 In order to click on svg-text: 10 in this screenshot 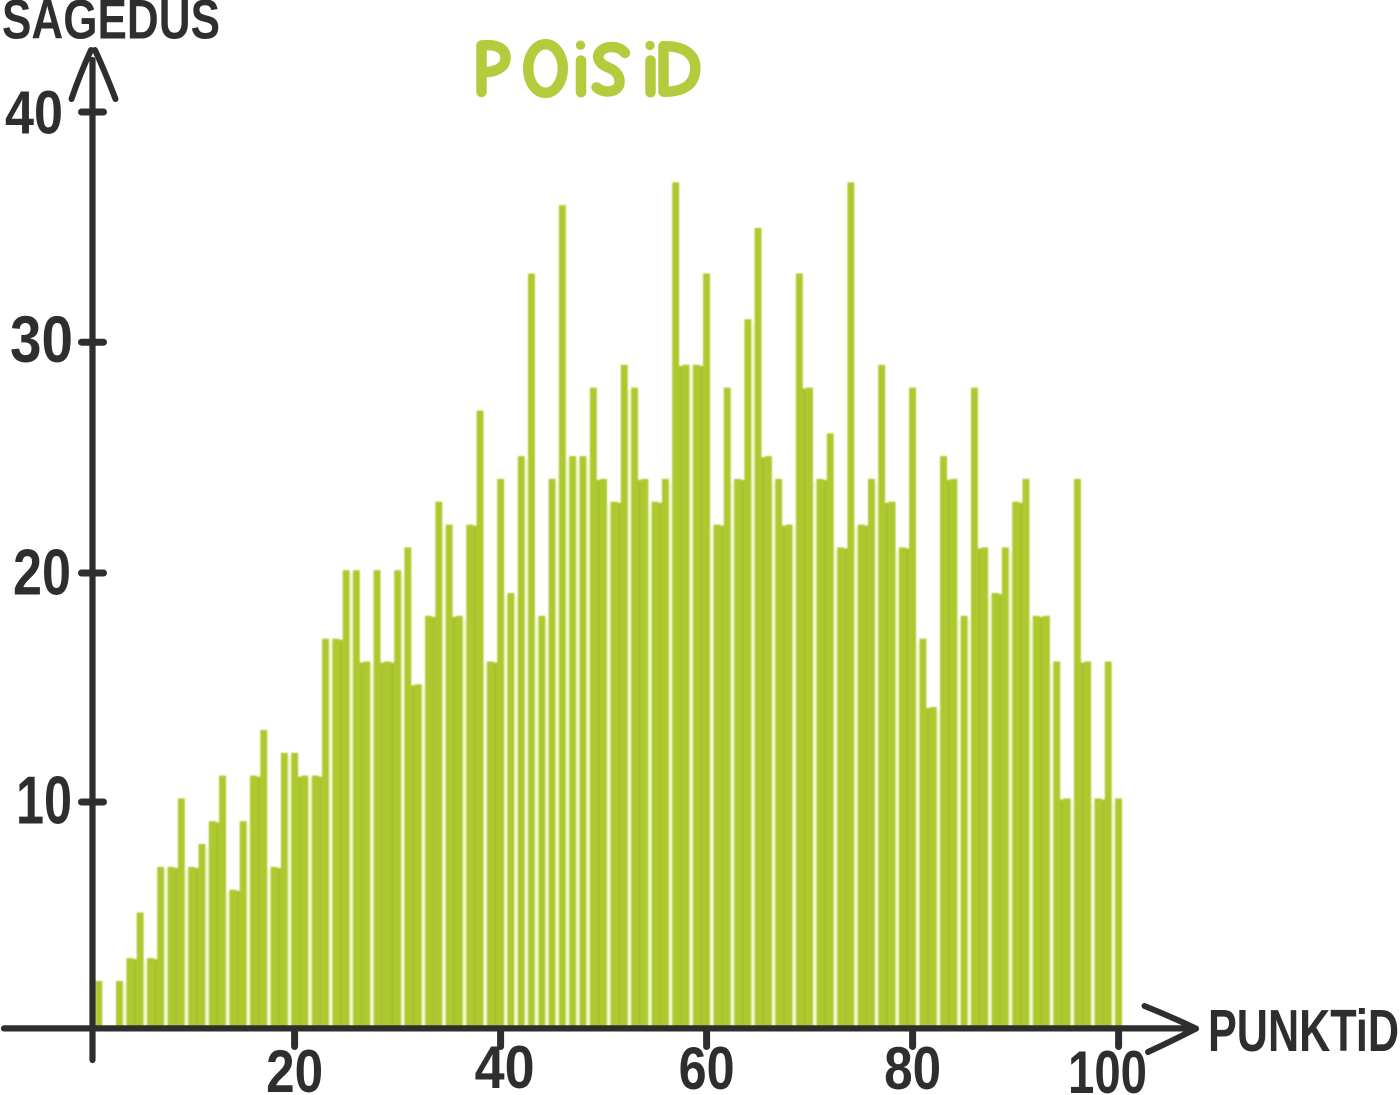, I will do `click(44, 800)`.